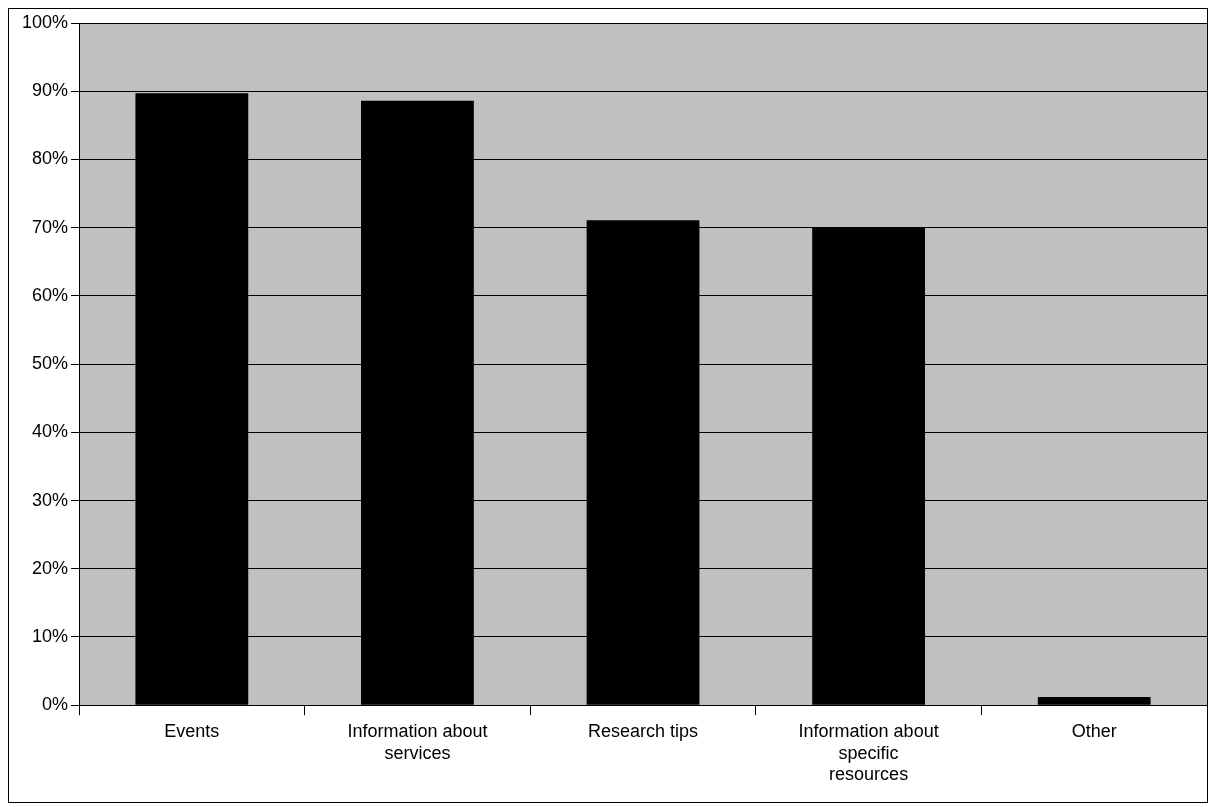 Image resolution: width=1210 pixels, height=807 pixels. I want to click on y-tick-label: 70%, so click(50, 226).